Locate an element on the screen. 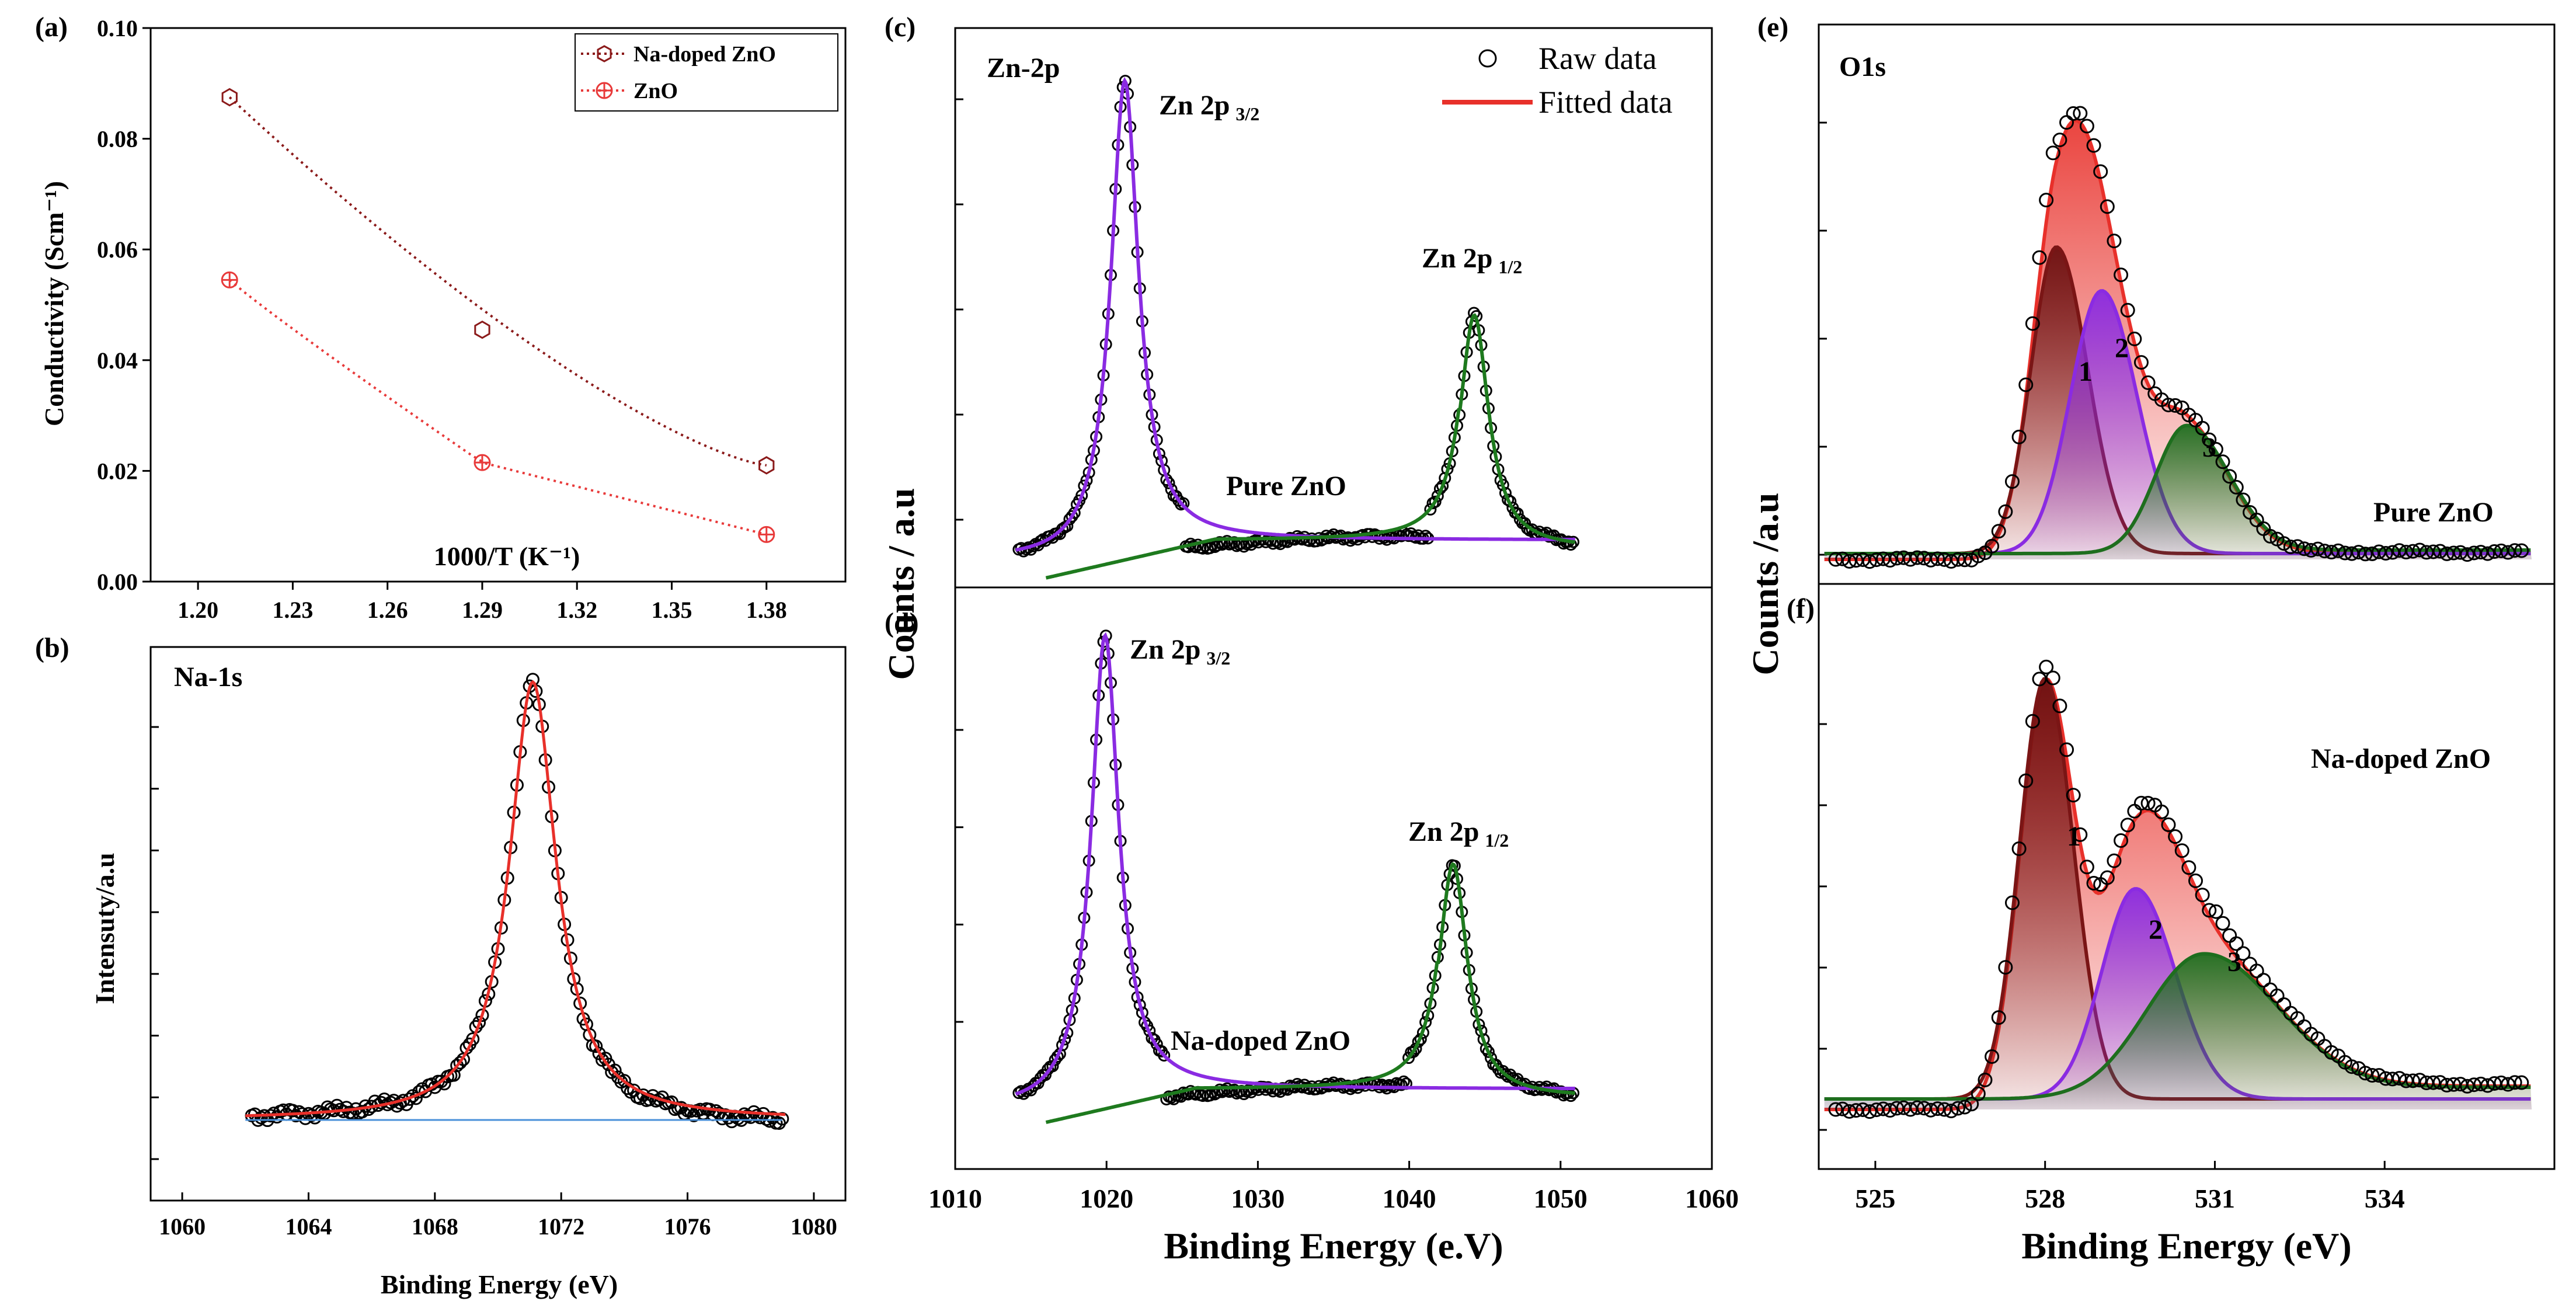  panel-f-x-ticks: 525 528 531 534 is located at coordinates (2130, 1187).